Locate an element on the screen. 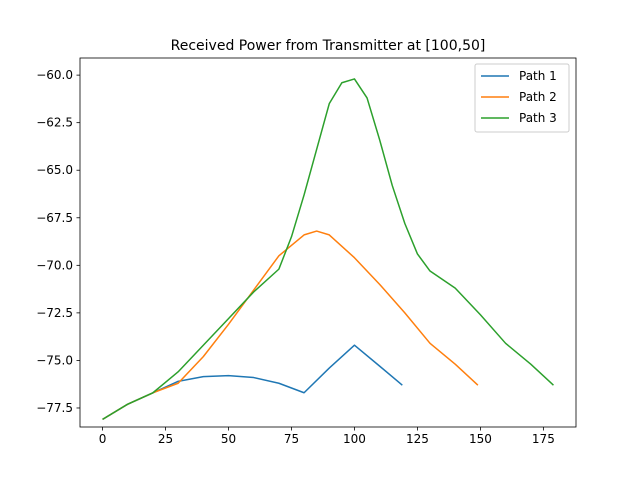 This screenshot has height=480, width=640. y-tick-label: −77.5 is located at coordinates (54, 408).